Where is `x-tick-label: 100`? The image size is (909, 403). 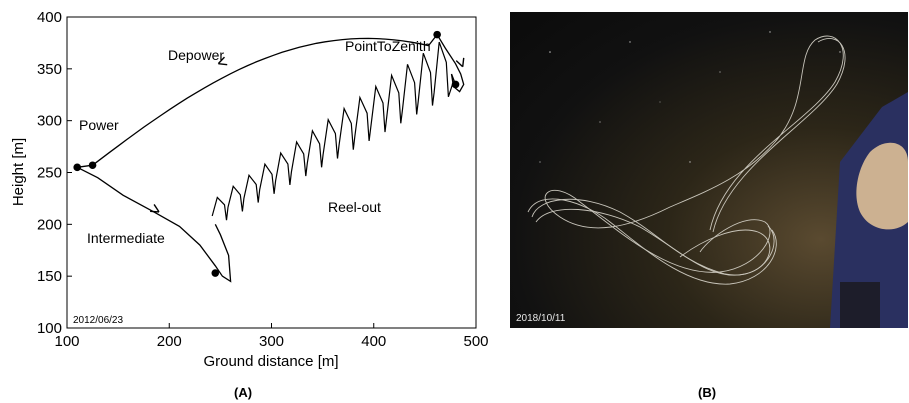
x-tick-label: 100 is located at coordinates (66, 341).